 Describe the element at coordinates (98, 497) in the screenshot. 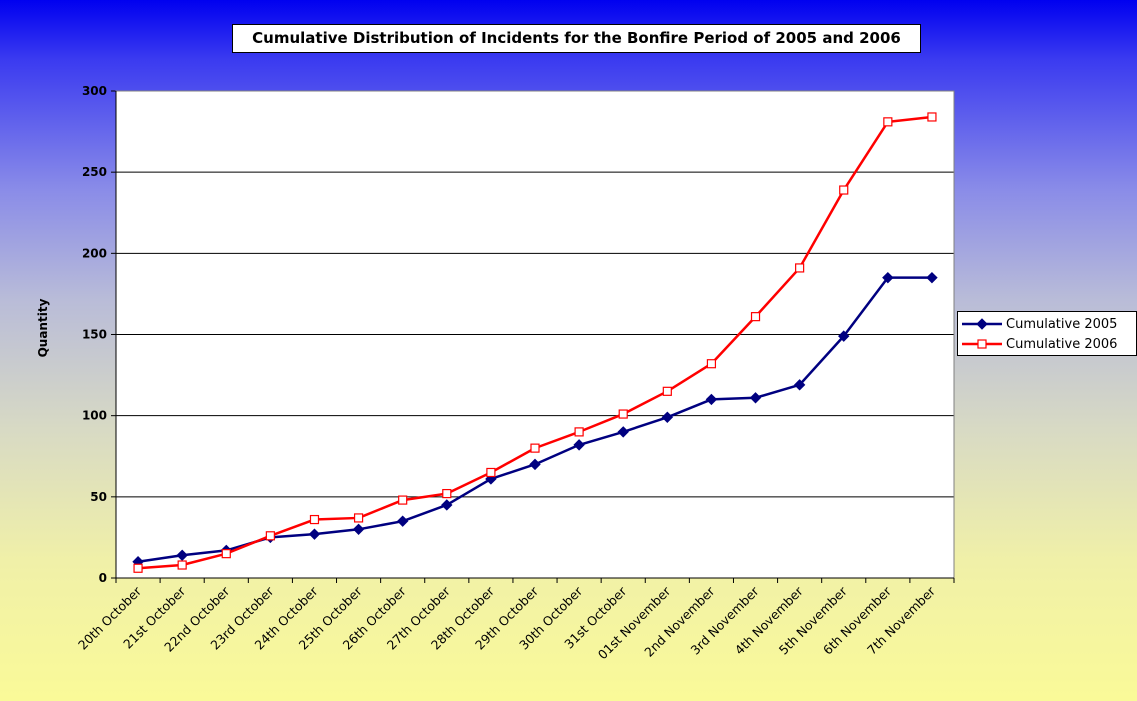

I see `y-tick-label: 50` at that location.